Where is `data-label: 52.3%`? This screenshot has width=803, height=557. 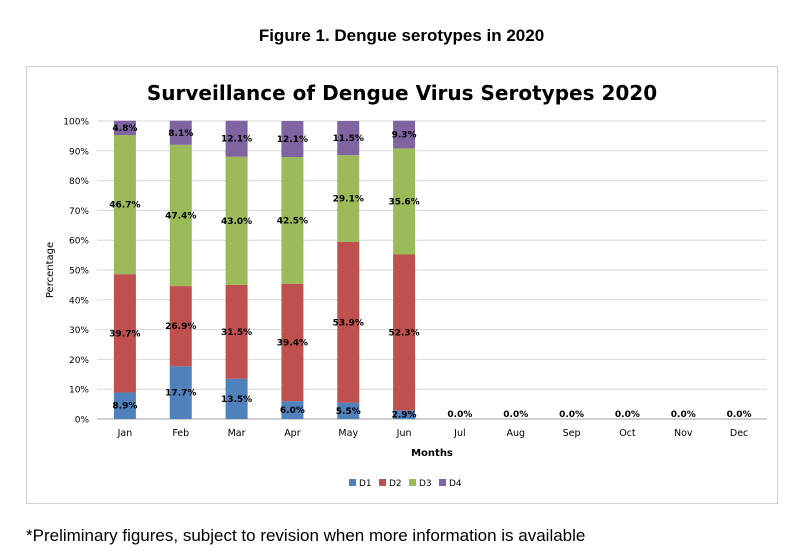 data-label: 52.3% is located at coordinates (403, 333).